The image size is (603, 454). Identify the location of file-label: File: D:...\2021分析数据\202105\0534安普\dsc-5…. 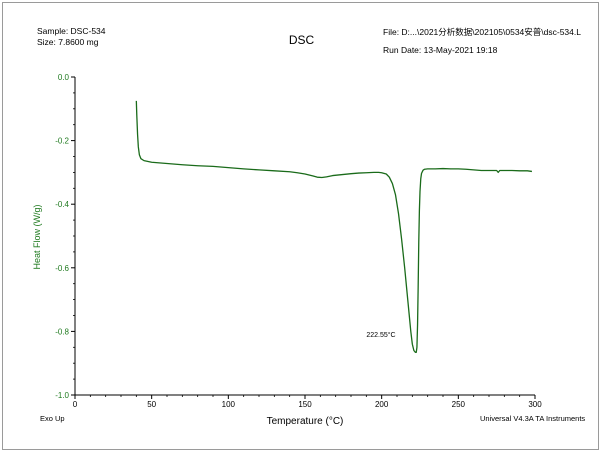
(482, 32).